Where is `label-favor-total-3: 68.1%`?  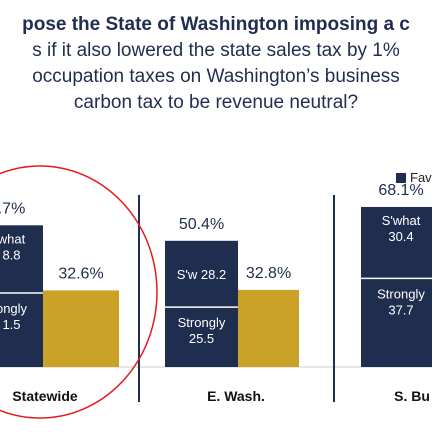 label-favor-total-3: 68.1% is located at coordinates (400, 190).